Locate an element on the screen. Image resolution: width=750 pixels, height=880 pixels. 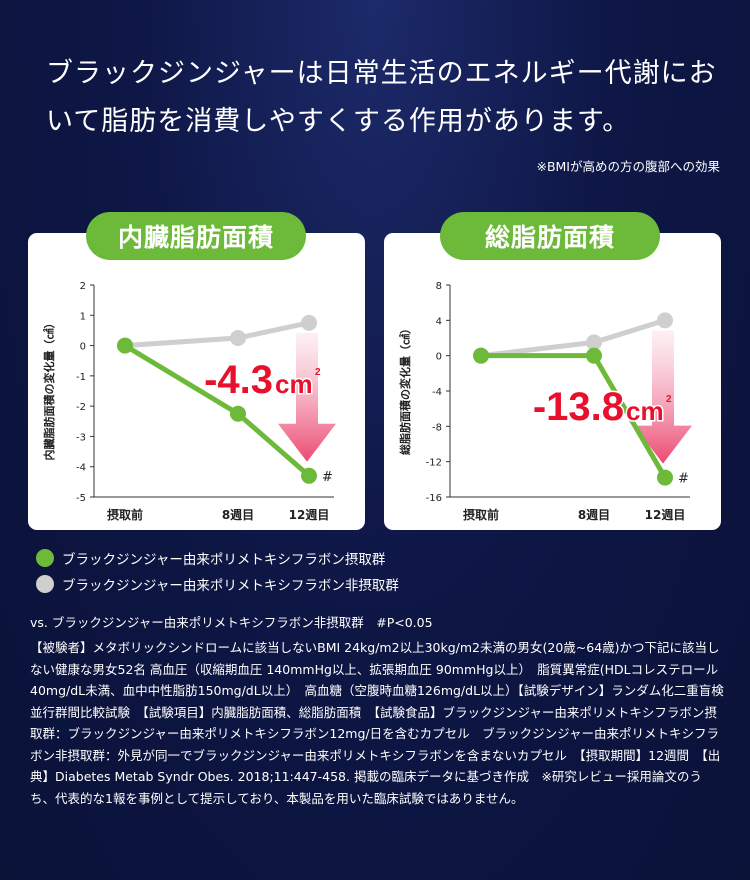
legend-dot-green-icon is located at coordinates (45, 558).